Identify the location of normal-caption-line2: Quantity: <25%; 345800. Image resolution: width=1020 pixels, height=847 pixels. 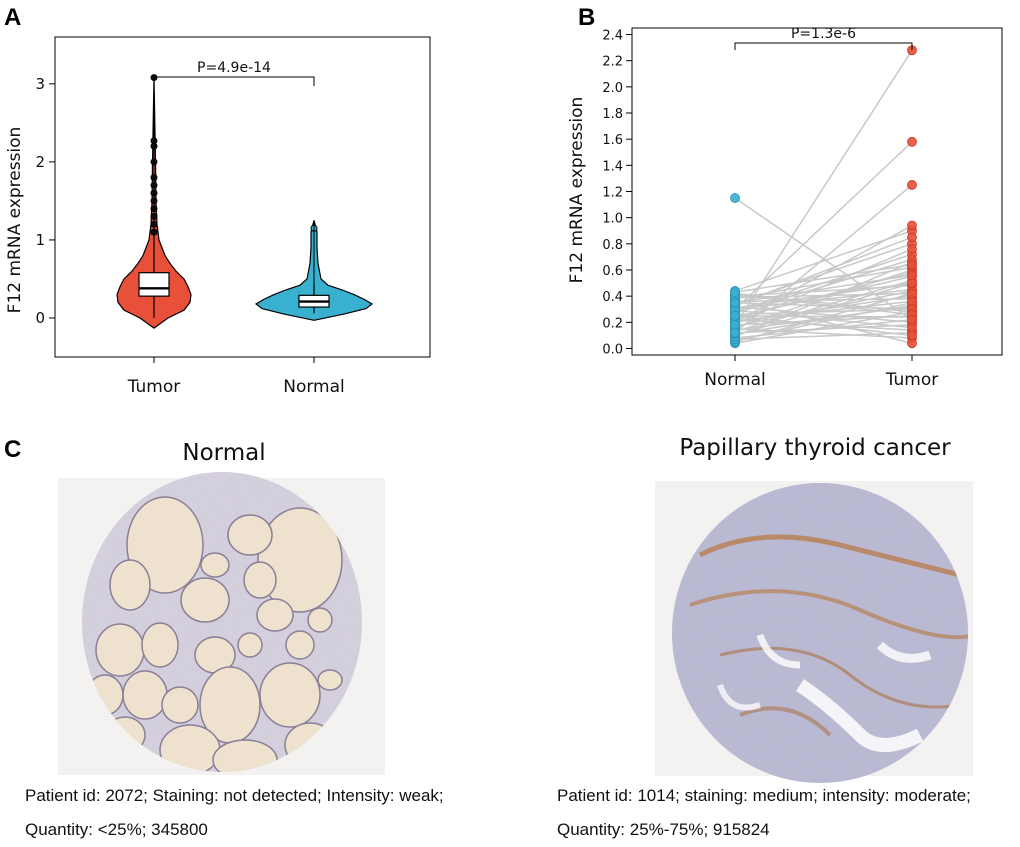
(116, 829).